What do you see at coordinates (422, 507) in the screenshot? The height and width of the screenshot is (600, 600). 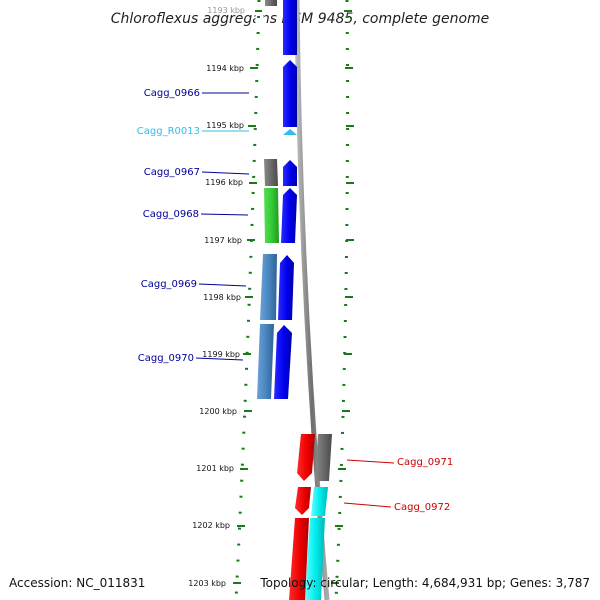 I see `gene-label-cagg-0972: Cagg_0972` at bounding box center [422, 507].